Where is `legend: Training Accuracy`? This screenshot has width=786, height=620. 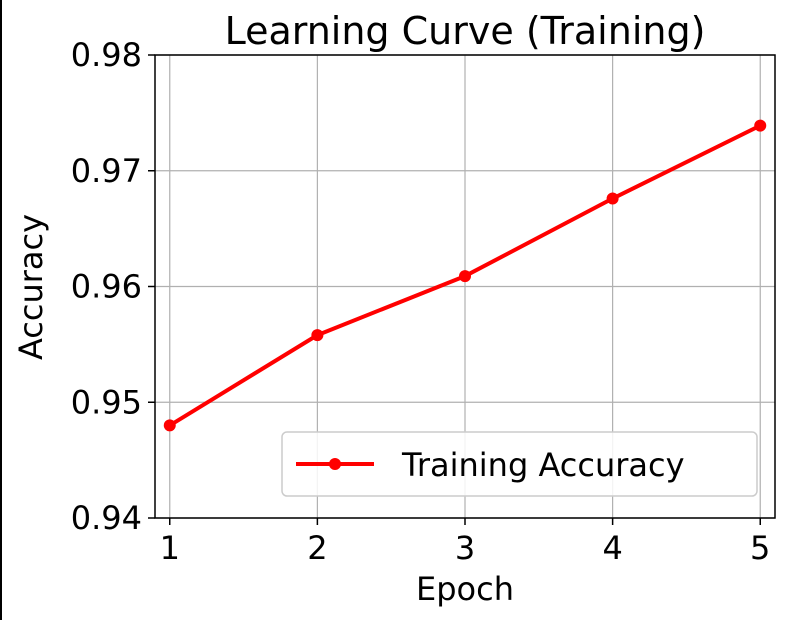 legend: Training Accuracy is located at coordinates (519, 464).